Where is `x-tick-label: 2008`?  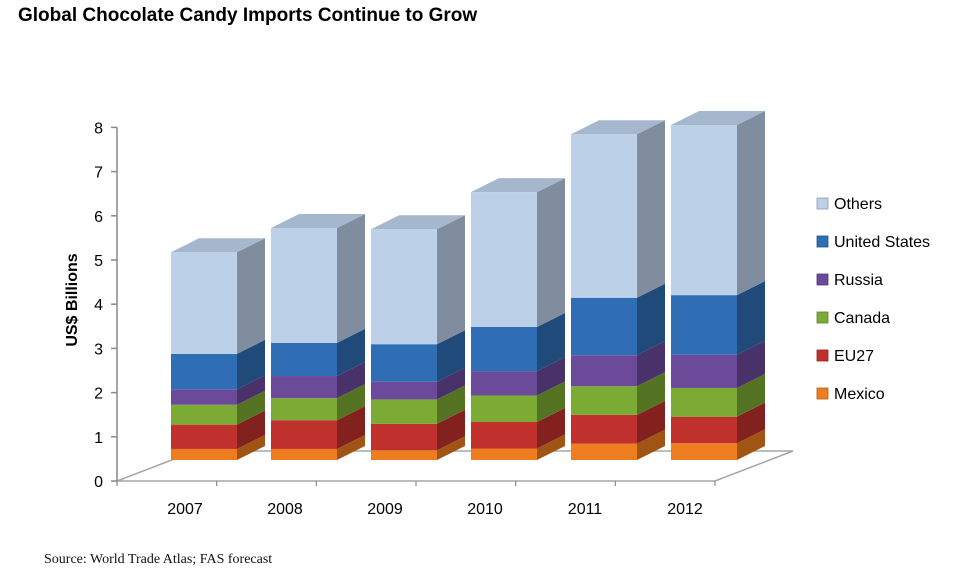 x-tick-label: 2008 is located at coordinates (285, 509).